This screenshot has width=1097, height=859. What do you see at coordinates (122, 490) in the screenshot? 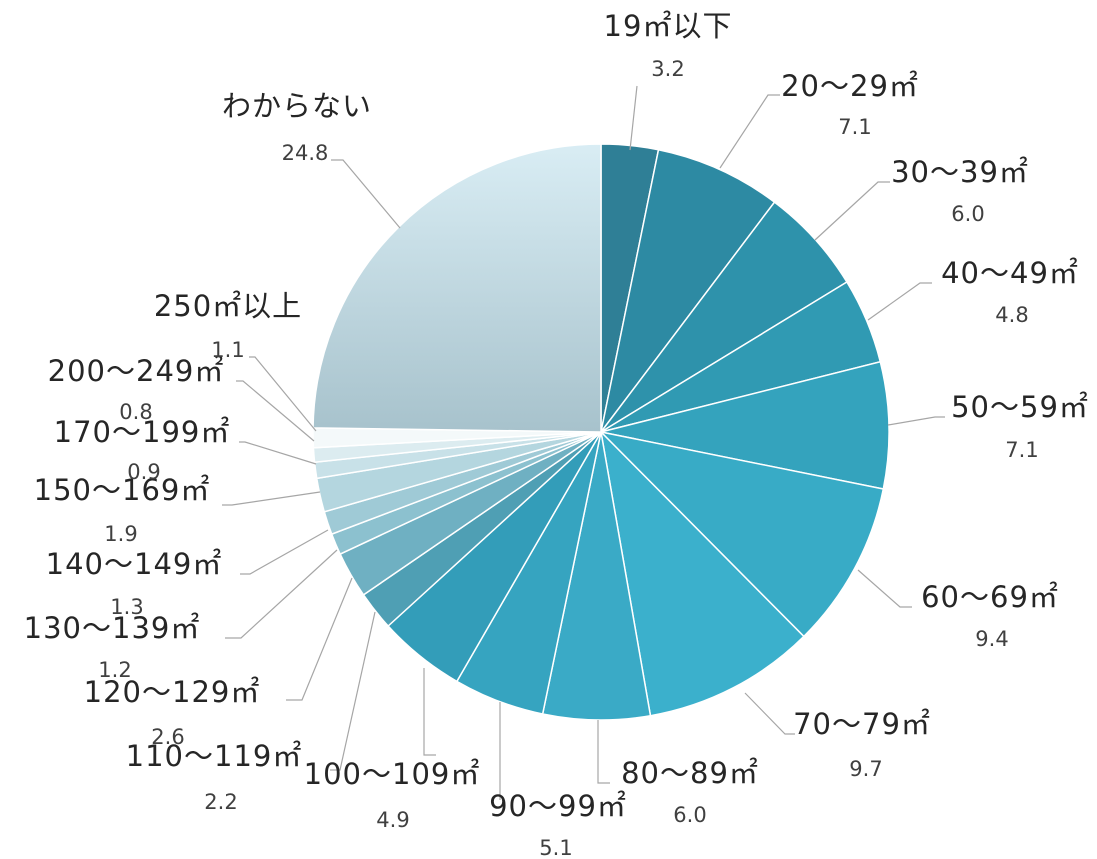
I see `slice-category-label: 150〜169㎡` at bounding box center [122, 490].